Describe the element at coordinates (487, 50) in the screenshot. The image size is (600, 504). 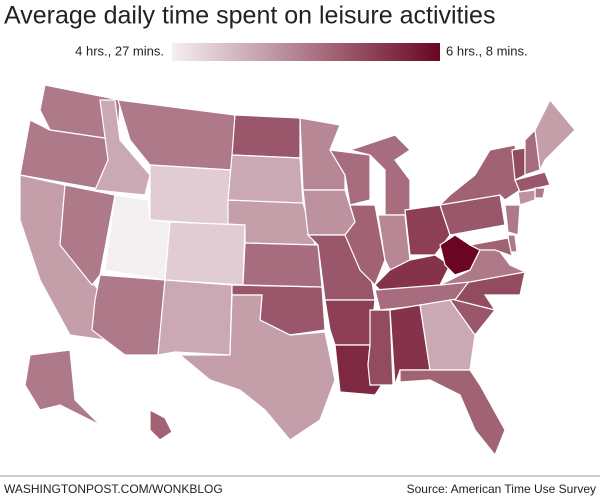
I see `legend-max-label: 6 hrs., 8 mins.` at that location.